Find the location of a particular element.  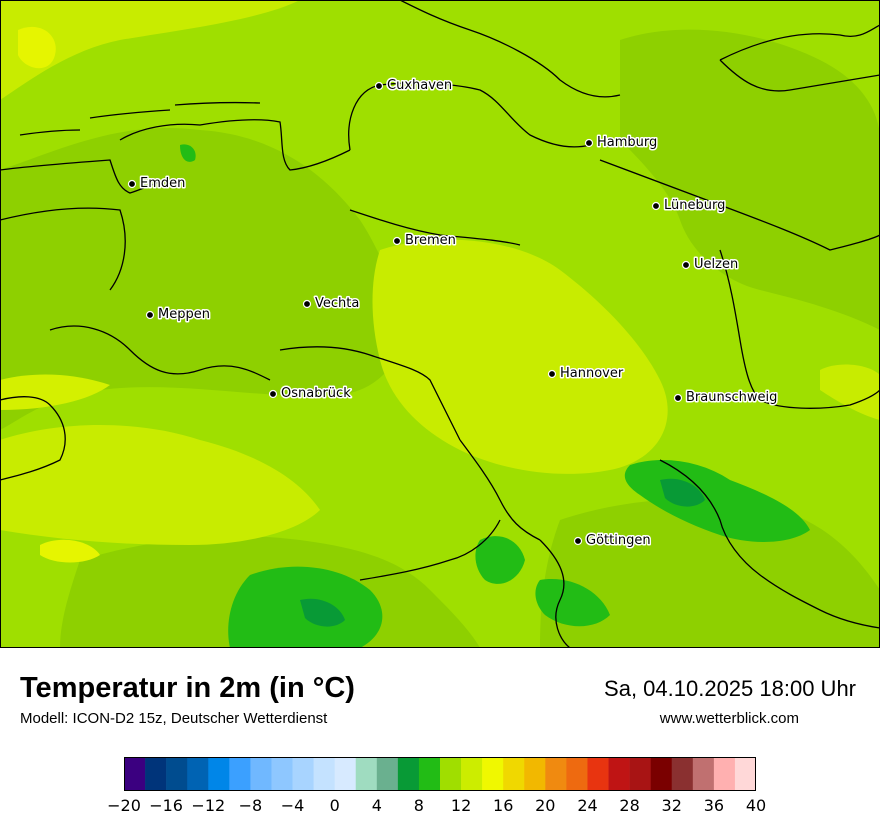

temperature-zone-cool-spot is located at coordinates (188, 153).